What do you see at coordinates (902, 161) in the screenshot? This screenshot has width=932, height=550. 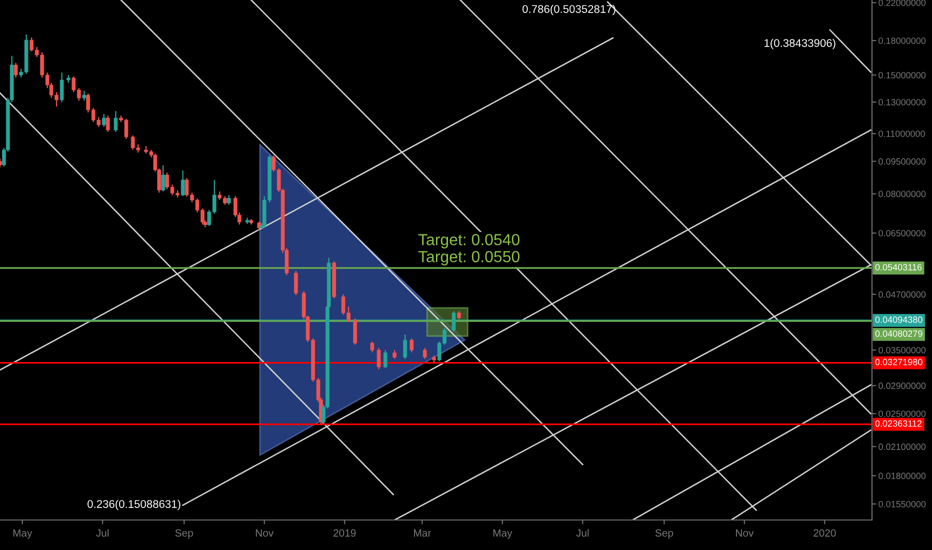 I see `y-tick-label: 0.09500000` at bounding box center [902, 161].